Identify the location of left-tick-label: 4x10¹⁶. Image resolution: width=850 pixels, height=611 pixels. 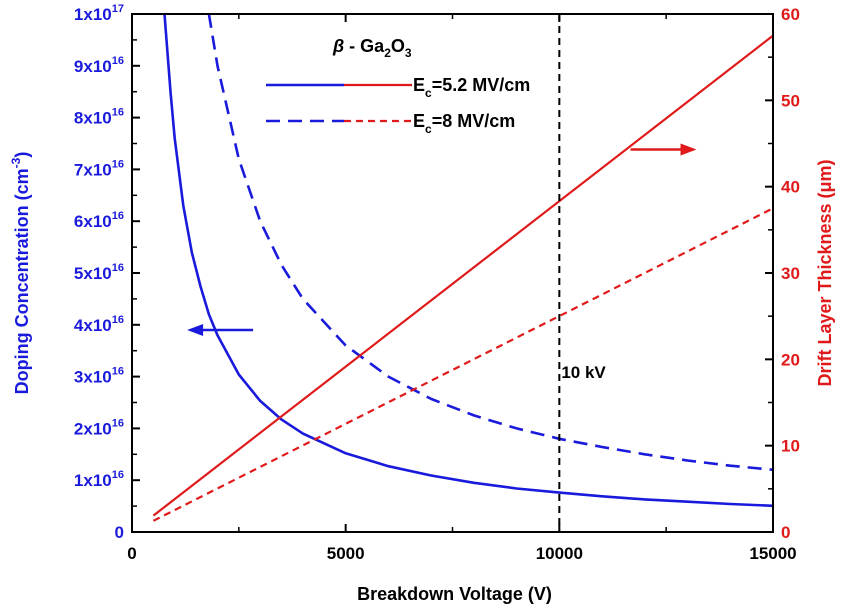
(99, 324).